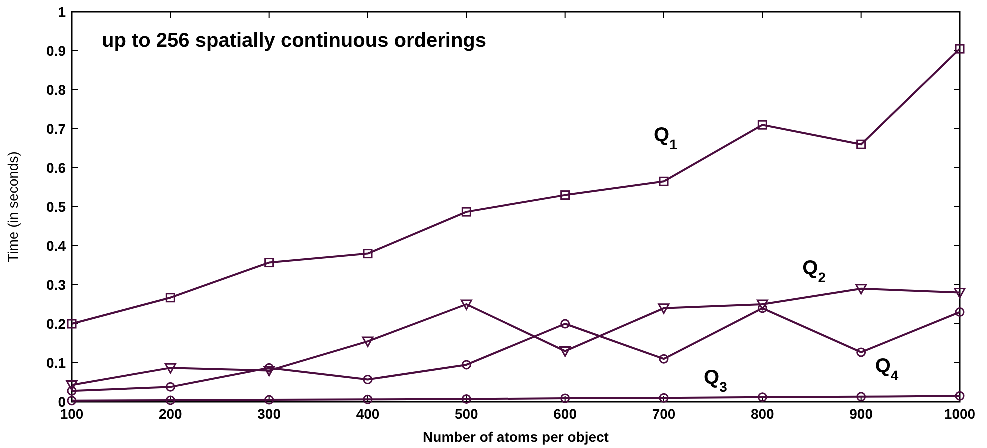 Image resolution: width=987 pixels, height=448 pixels. I want to click on x-tick-label: 900, so click(862, 414).